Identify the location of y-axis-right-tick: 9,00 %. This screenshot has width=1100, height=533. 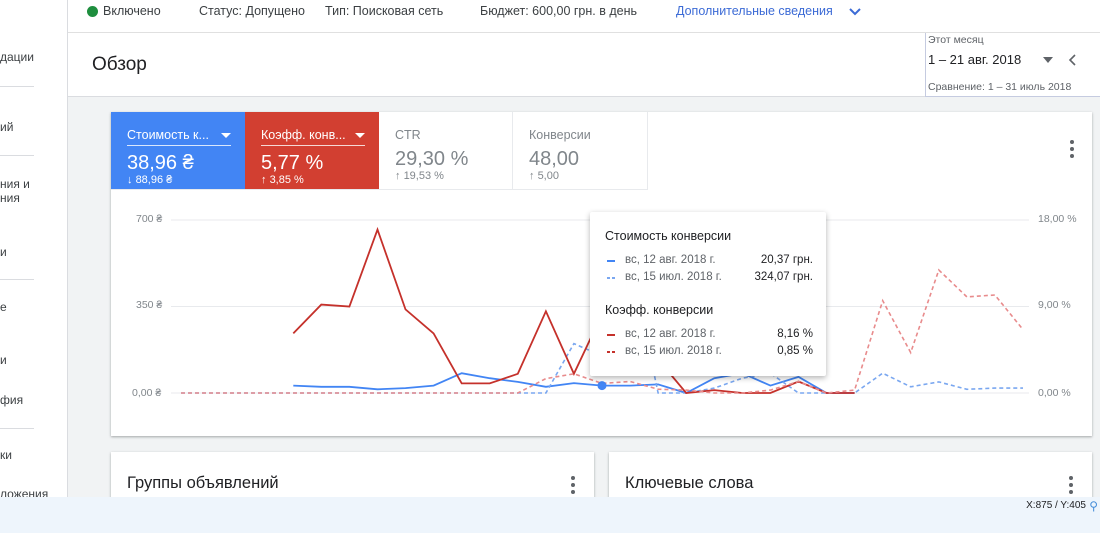
(1054, 305).